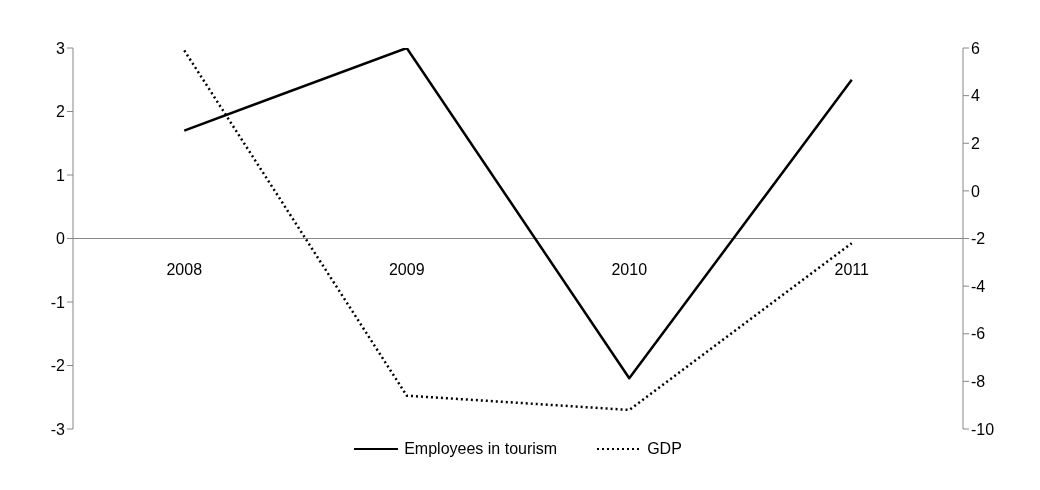 The width and height of the screenshot is (1040, 490). I want to click on y2-tick-label: -8, so click(978, 382).